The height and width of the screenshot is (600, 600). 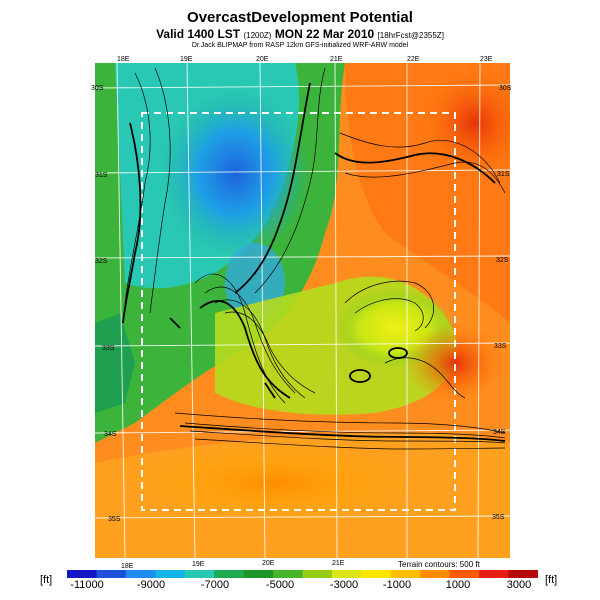 What do you see at coordinates (101, 261) in the screenshot?
I see `left-lat-label: 32S` at bounding box center [101, 261].